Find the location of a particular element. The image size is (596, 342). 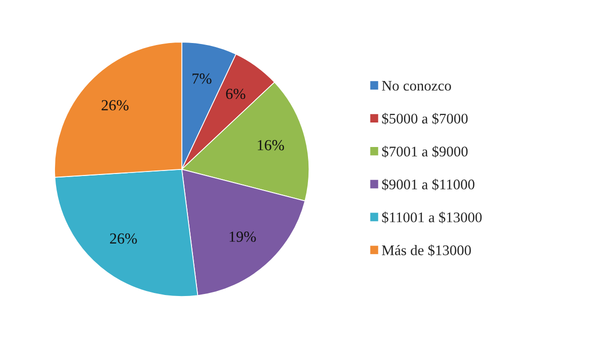

legend-label: Más de $13000 is located at coordinates (426, 250).